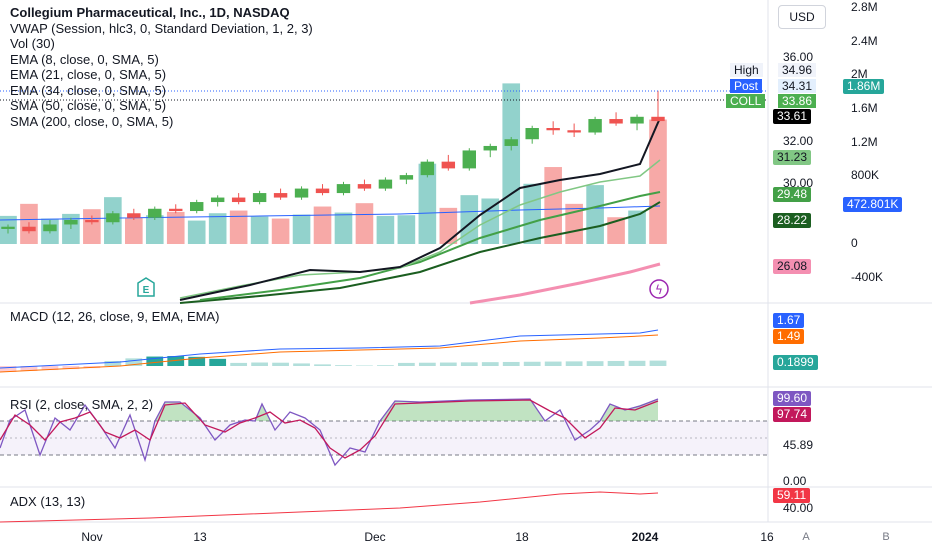  I want to click on adx-title: ADX (13, 13), so click(48, 501).